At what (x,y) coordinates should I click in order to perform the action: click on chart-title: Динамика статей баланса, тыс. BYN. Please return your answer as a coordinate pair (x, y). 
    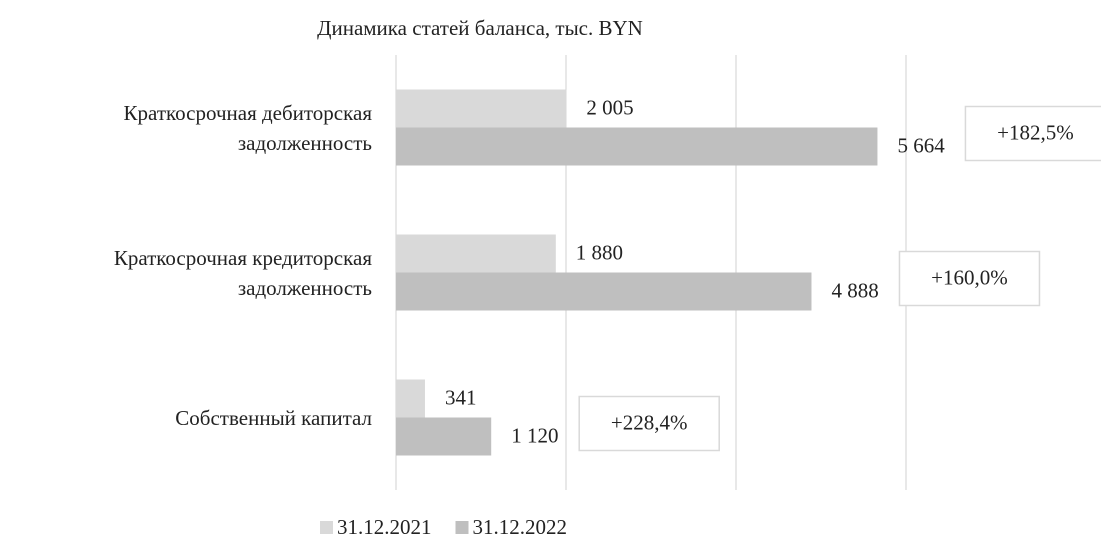
    Looking at the image, I should click on (480, 28).